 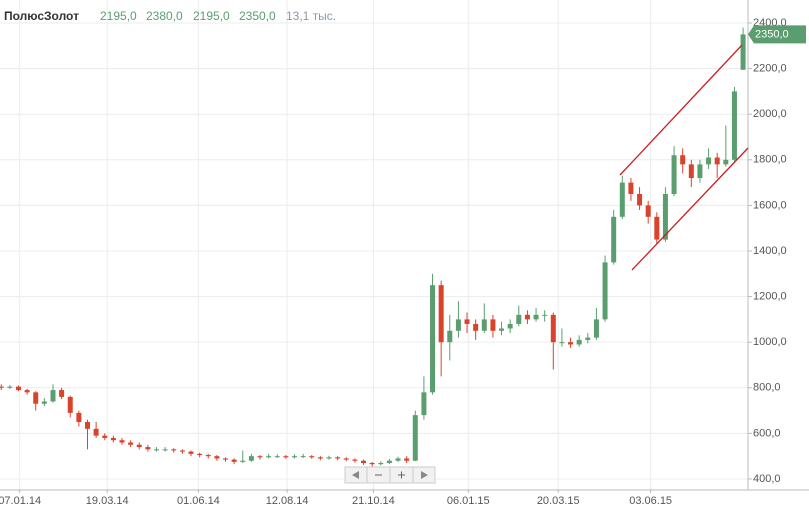 I want to click on x-tick-label: 01.06.14, so click(x=198, y=501).